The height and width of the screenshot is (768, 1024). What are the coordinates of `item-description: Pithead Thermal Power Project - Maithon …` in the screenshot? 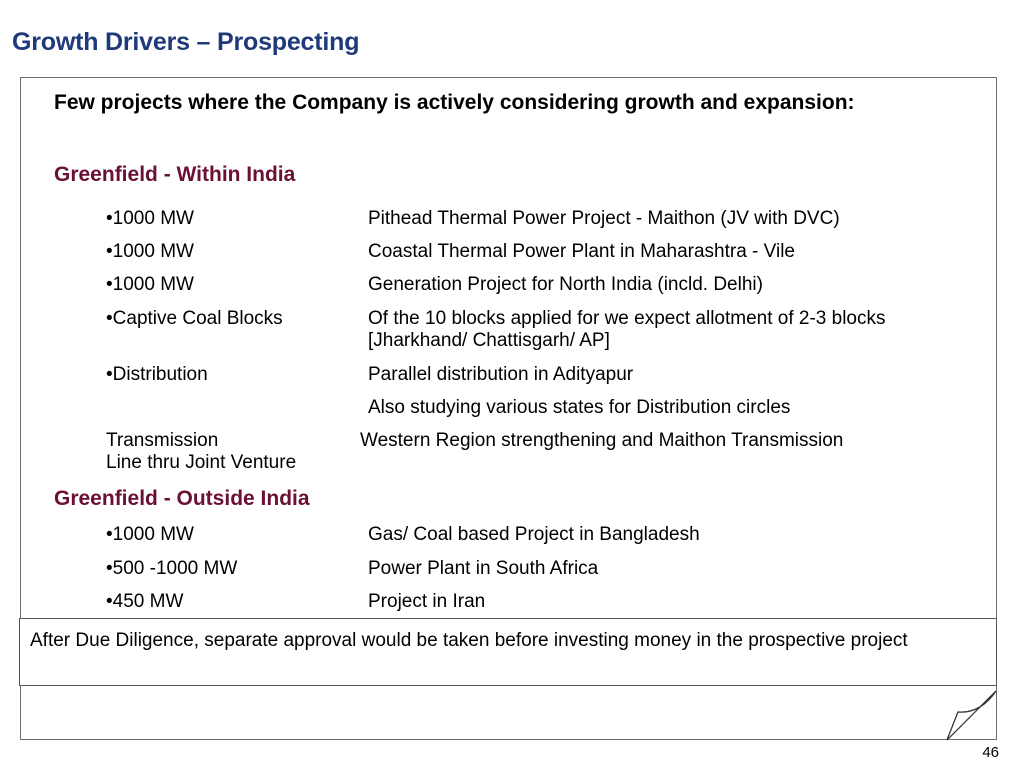 It's located at (604, 218).